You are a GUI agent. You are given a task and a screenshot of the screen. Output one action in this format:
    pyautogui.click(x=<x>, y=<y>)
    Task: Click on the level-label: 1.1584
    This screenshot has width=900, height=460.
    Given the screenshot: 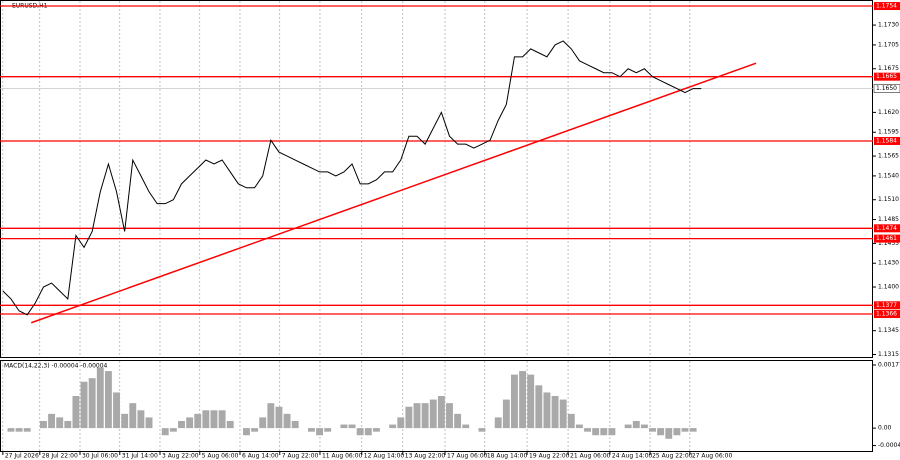 What is the action you would take?
    pyautogui.click(x=886, y=140)
    